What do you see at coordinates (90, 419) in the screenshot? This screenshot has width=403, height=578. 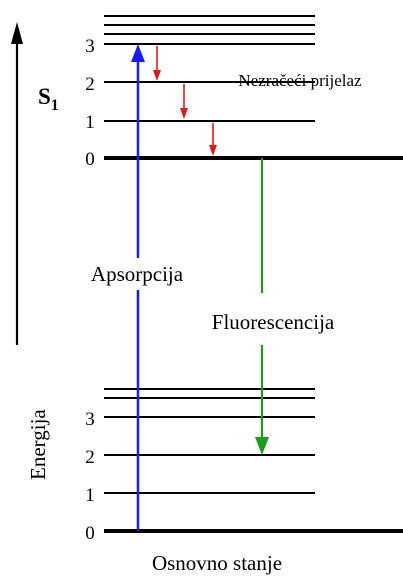 I see `ground-level-3-label: 3` at bounding box center [90, 419].